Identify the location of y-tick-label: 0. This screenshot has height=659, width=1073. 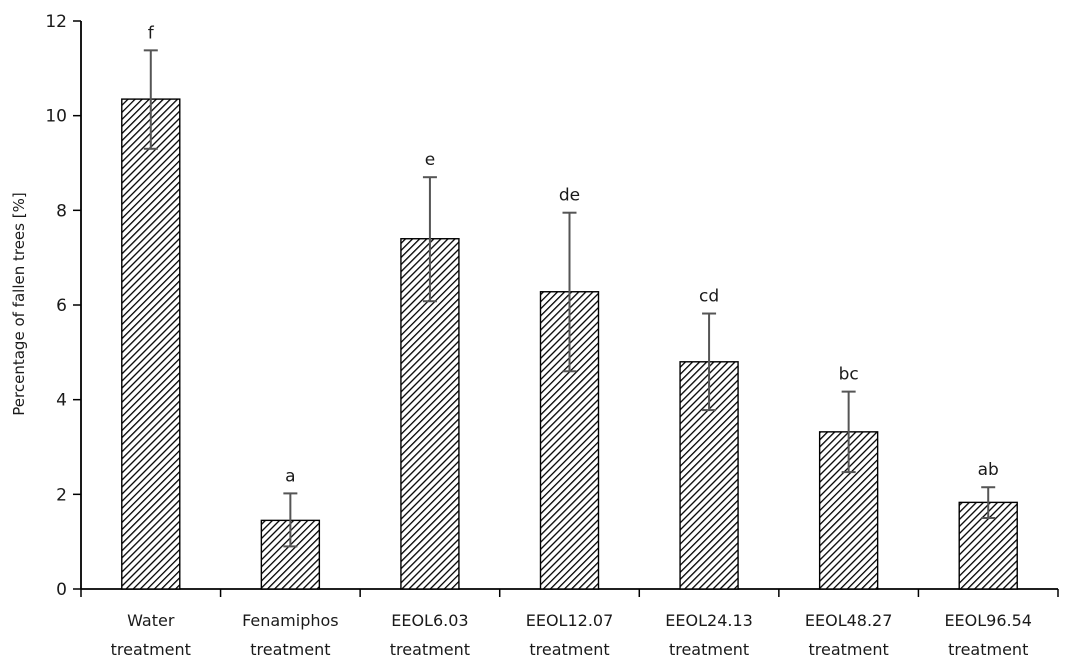
(61, 590).